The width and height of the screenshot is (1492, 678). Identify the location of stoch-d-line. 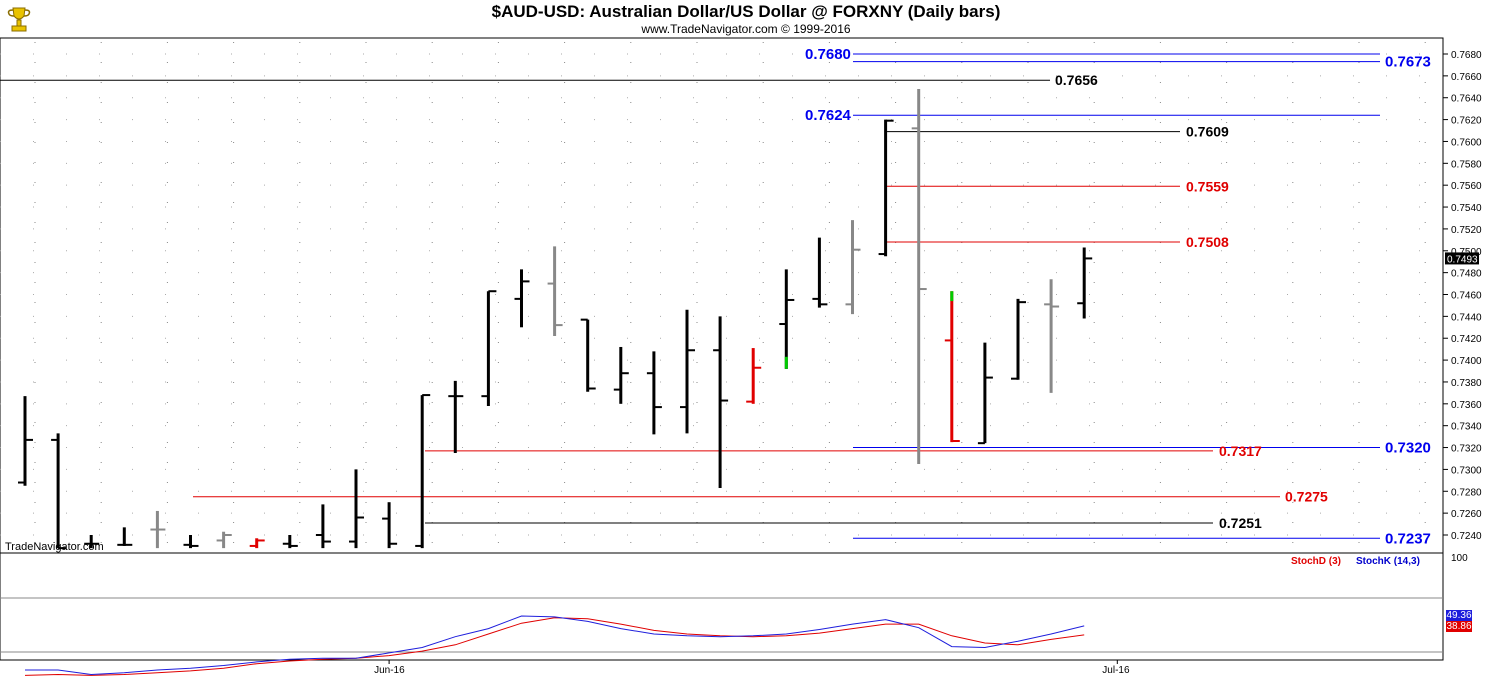
(554, 646).